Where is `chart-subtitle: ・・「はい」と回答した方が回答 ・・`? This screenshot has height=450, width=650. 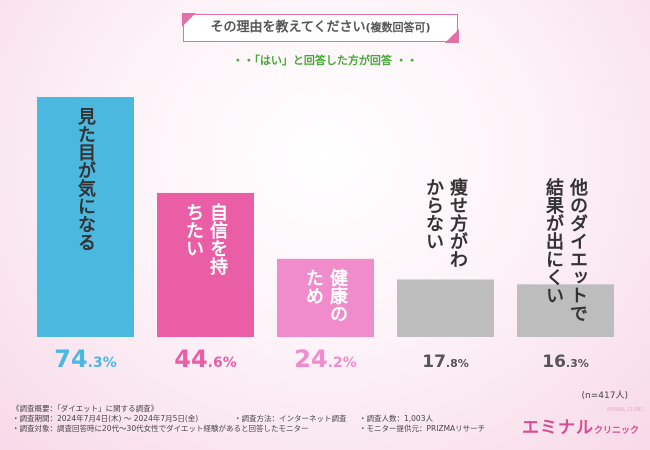 chart-subtitle: ・・「はい」と回答した方が回答 ・・ is located at coordinates (325, 60).